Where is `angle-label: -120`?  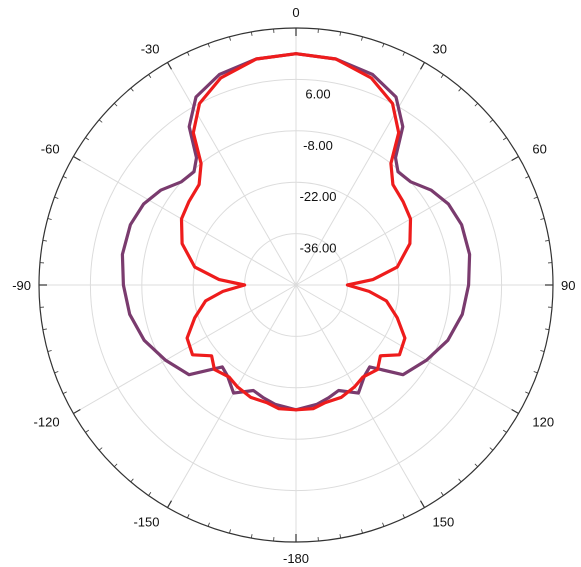 angle-label: -120 is located at coordinates (47, 422).